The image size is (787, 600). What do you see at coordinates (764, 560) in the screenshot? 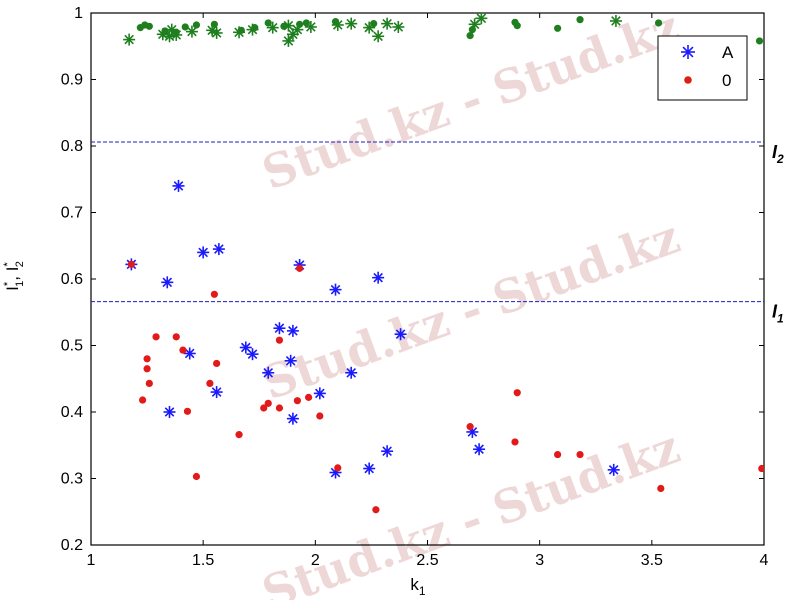
I see `x-tick-label: 4` at bounding box center [764, 560].